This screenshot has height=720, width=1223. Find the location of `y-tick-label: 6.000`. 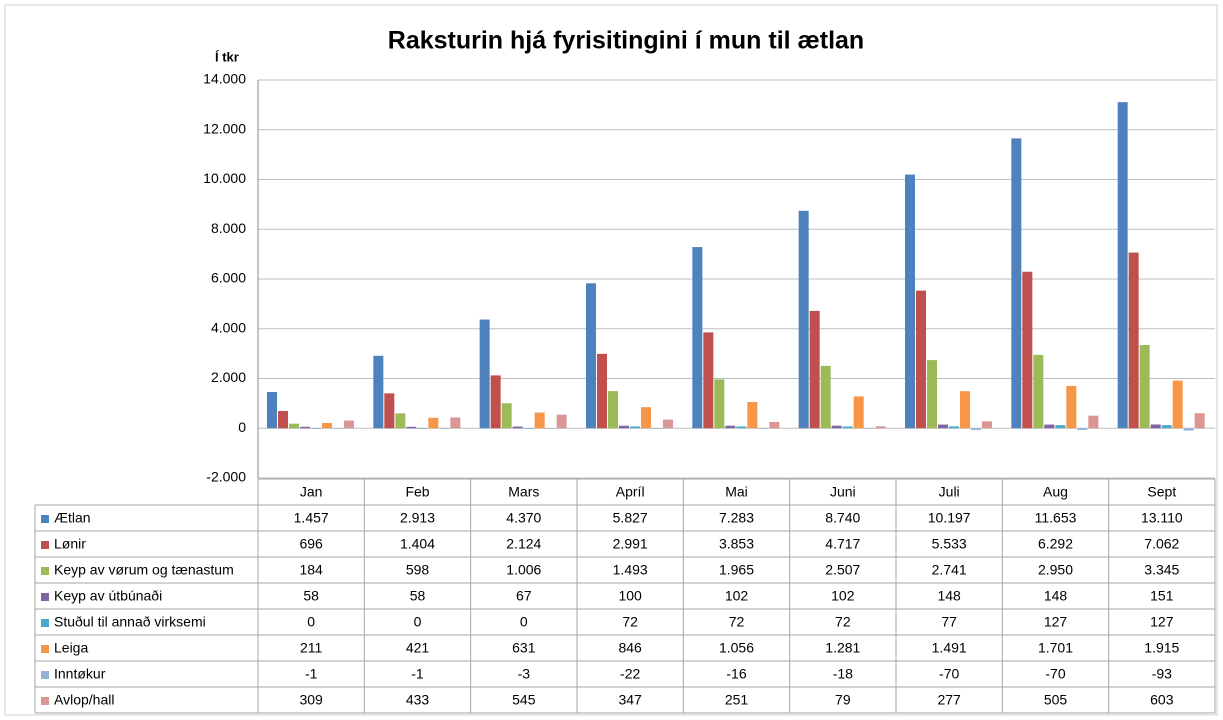

y-tick-label: 6.000 is located at coordinates (228, 278).